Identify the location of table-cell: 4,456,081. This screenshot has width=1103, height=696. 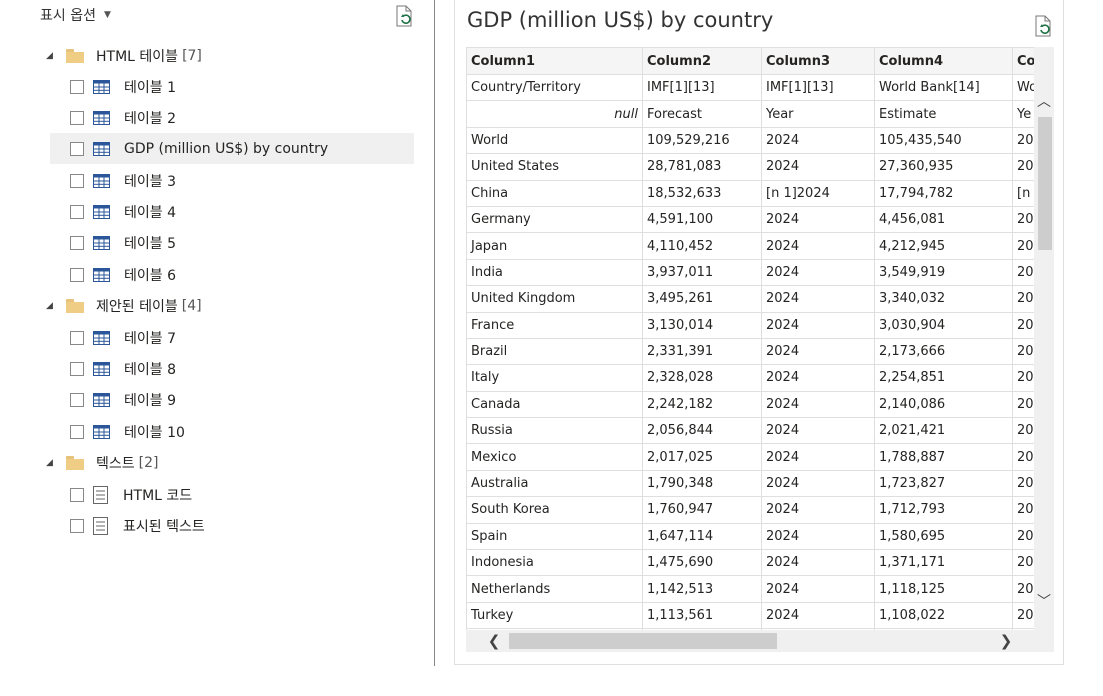
(943, 219).